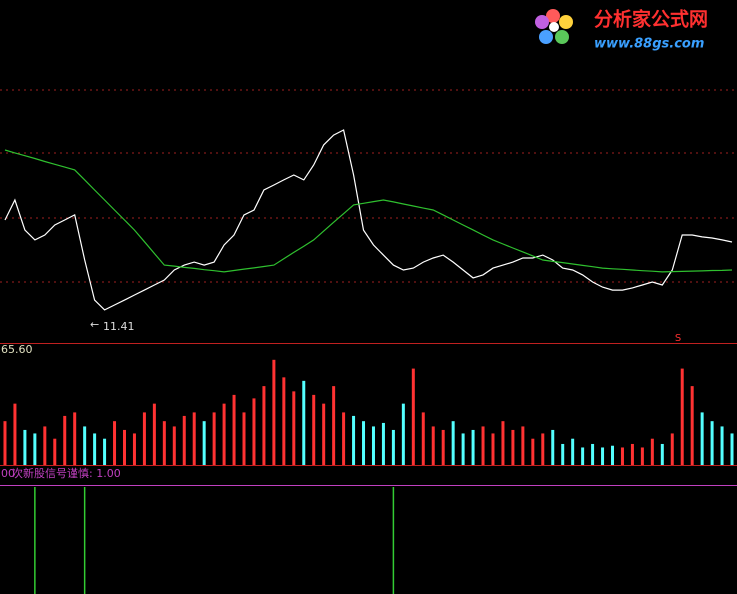 Image resolution: width=737 pixels, height=594 pixels. Describe the element at coordinates (119, 326) in the screenshot. I see `min-label: 11.41` at that location.